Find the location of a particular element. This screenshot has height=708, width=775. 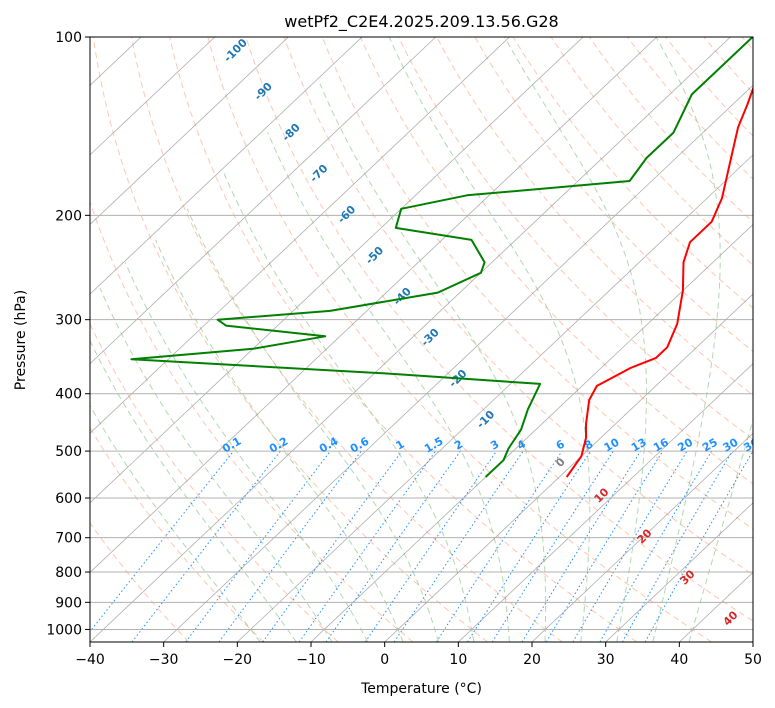

y-tick-label: 1000 is located at coordinates (64, 630).